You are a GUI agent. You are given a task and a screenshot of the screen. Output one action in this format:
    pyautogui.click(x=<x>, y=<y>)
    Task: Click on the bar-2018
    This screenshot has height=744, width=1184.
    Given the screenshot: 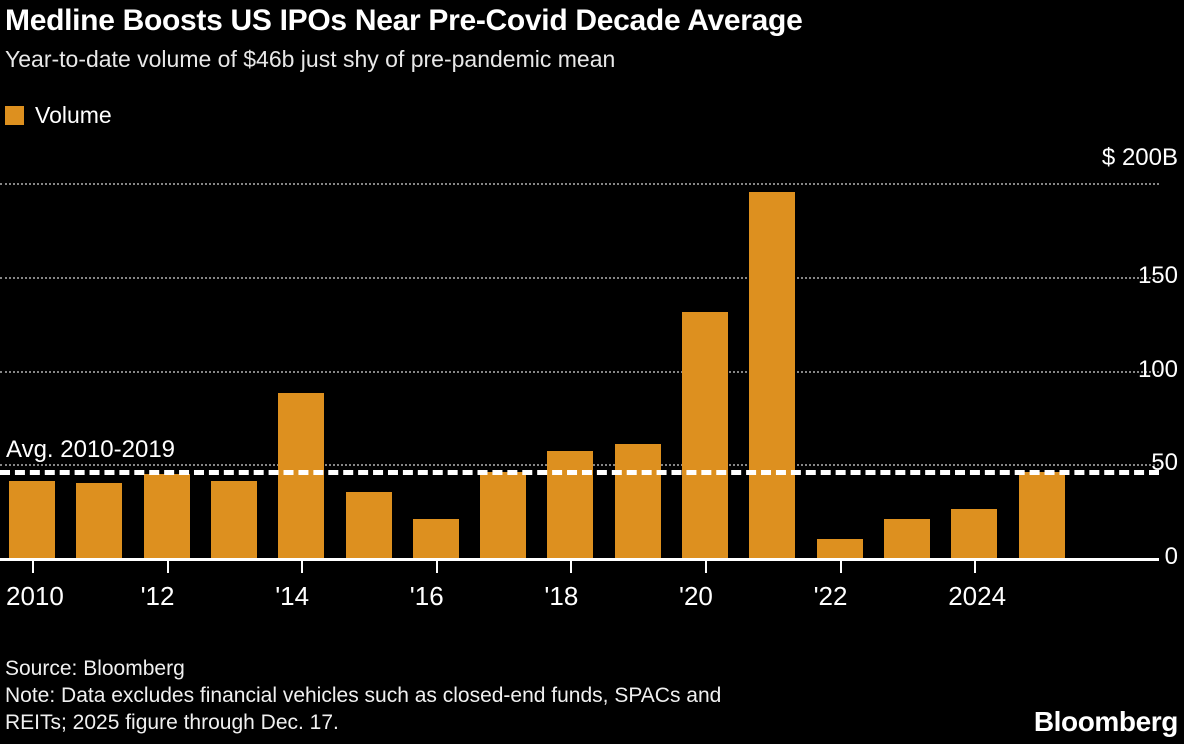 What is the action you would take?
    pyautogui.click(x=570, y=504)
    